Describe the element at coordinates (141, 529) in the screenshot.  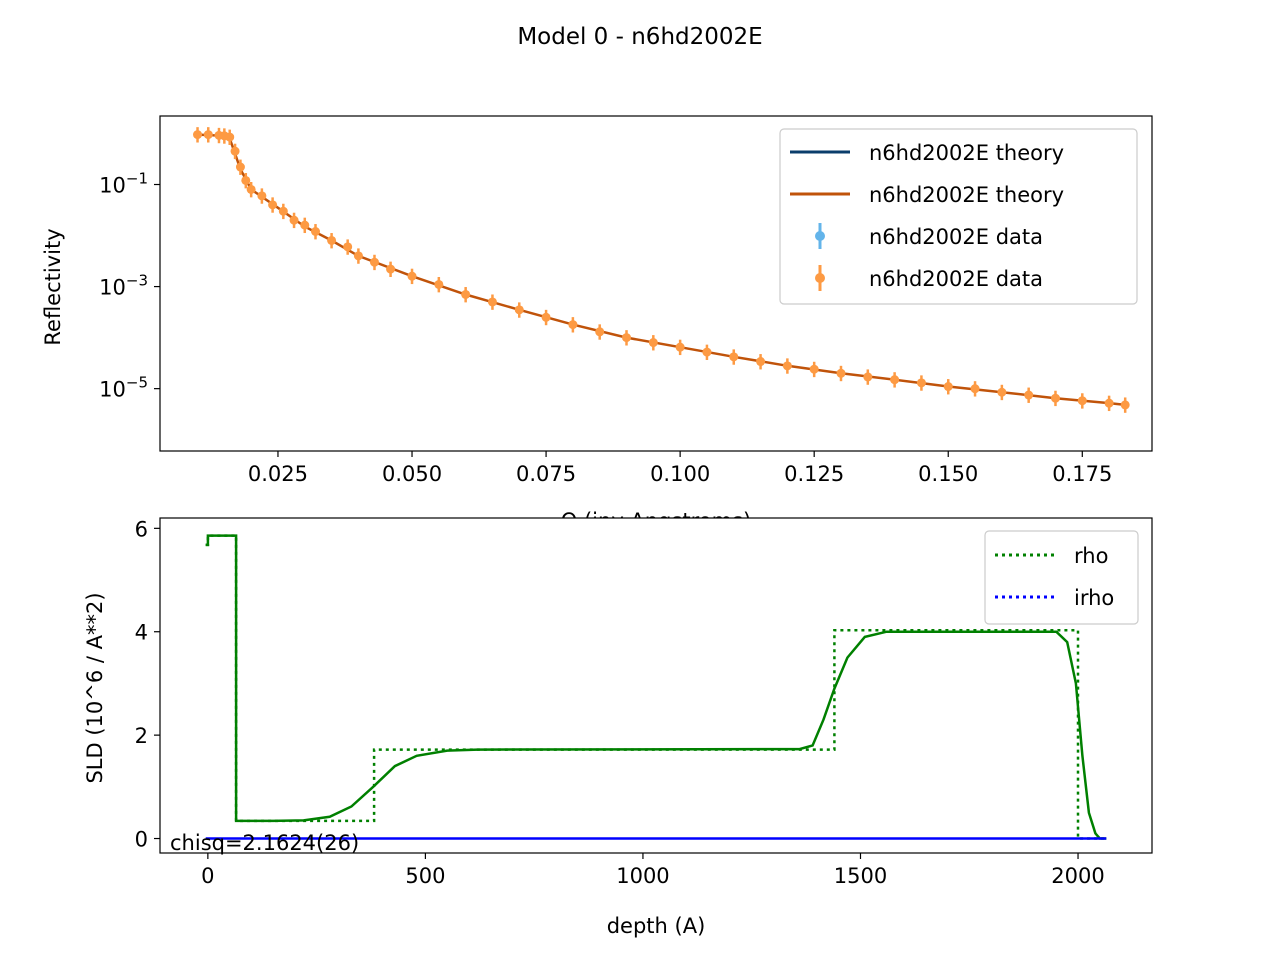
I see `y-tick-label: 6` at that location.